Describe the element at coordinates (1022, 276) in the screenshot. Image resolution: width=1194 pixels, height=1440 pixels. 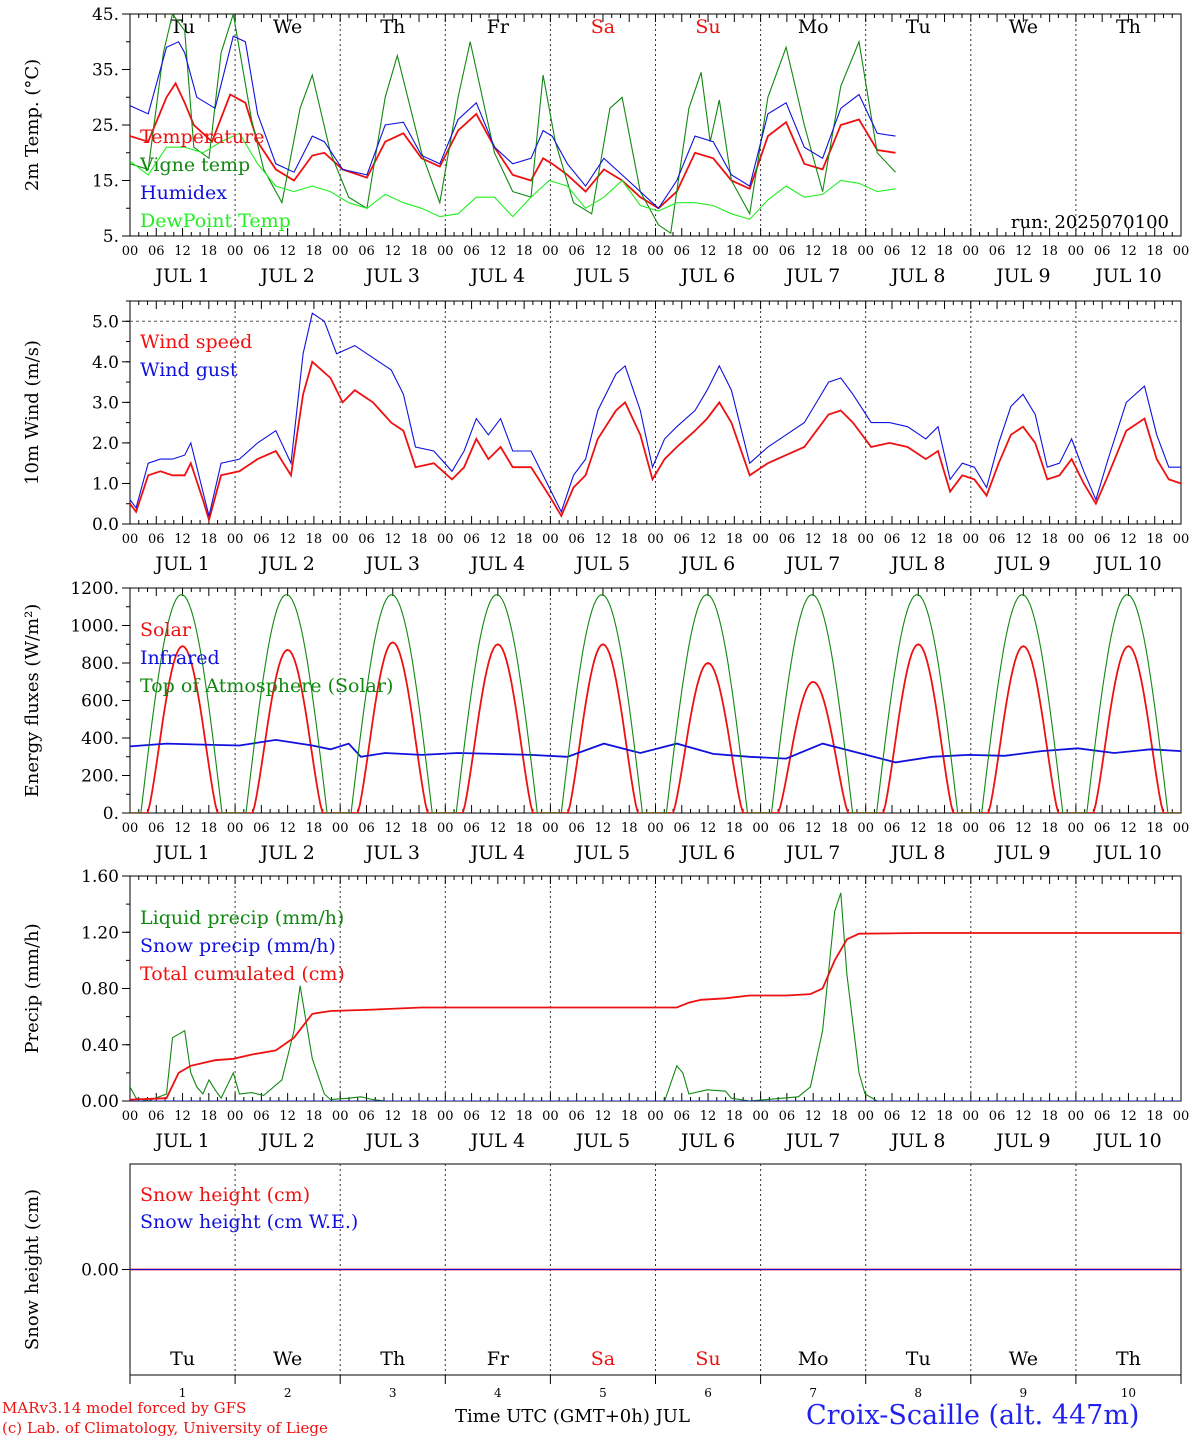
I see `x-date-label: JUL 9` at that location.